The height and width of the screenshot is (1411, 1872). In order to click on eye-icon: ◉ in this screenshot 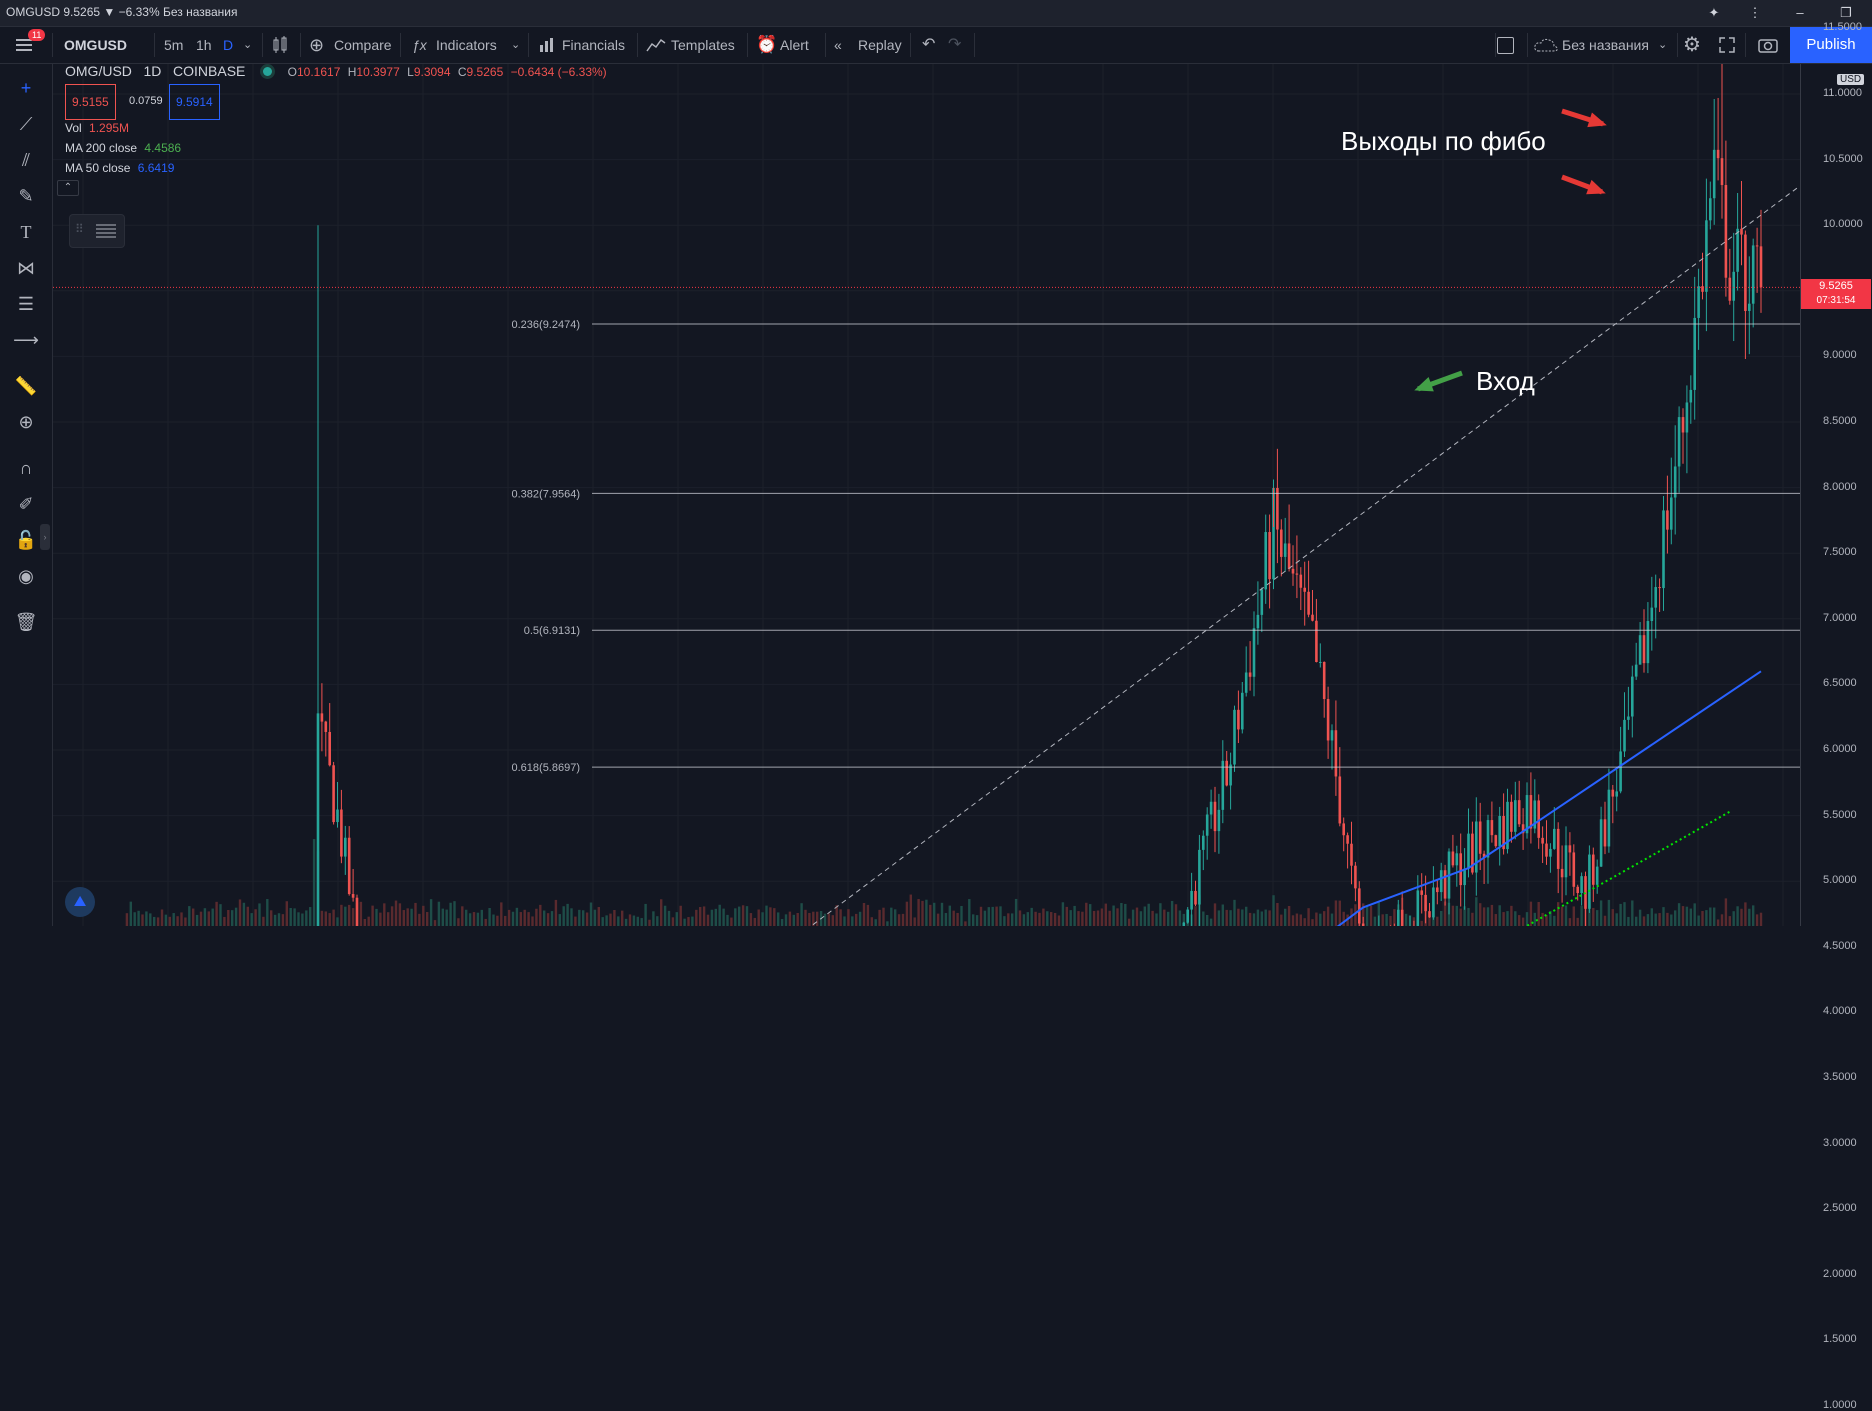, I will do `click(26, 576)`.